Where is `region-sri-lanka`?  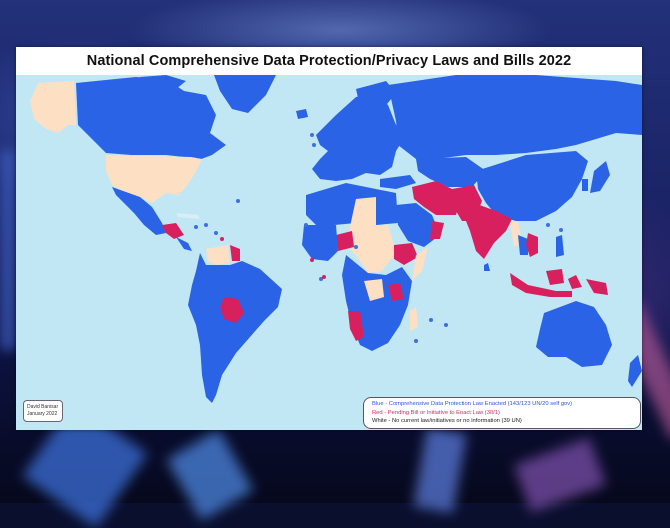
region-sri-lanka is located at coordinates (487, 267).